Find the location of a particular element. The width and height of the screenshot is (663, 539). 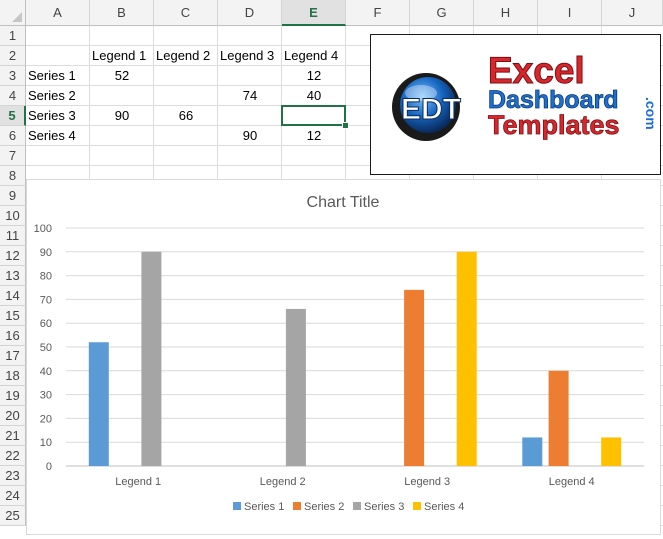

column-header-i: I is located at coordinates (570, 13).